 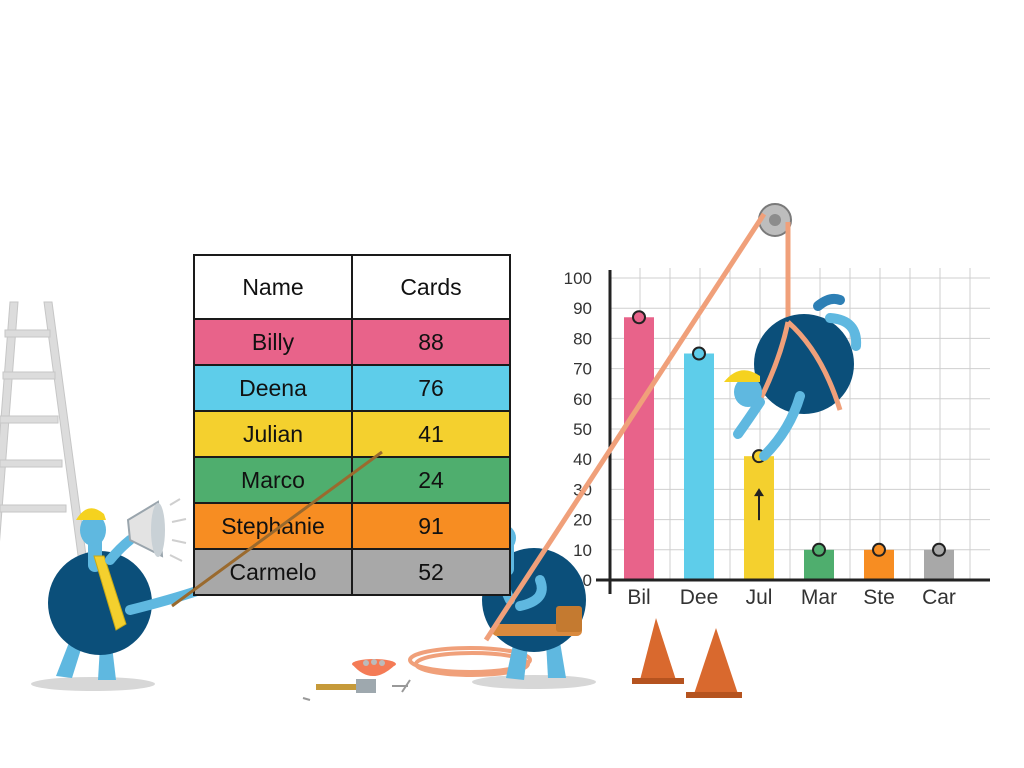 What do you see at coordinates (775, 220) in the screenshot?
I see `pulley-icon` at bounding box center [775, 220].